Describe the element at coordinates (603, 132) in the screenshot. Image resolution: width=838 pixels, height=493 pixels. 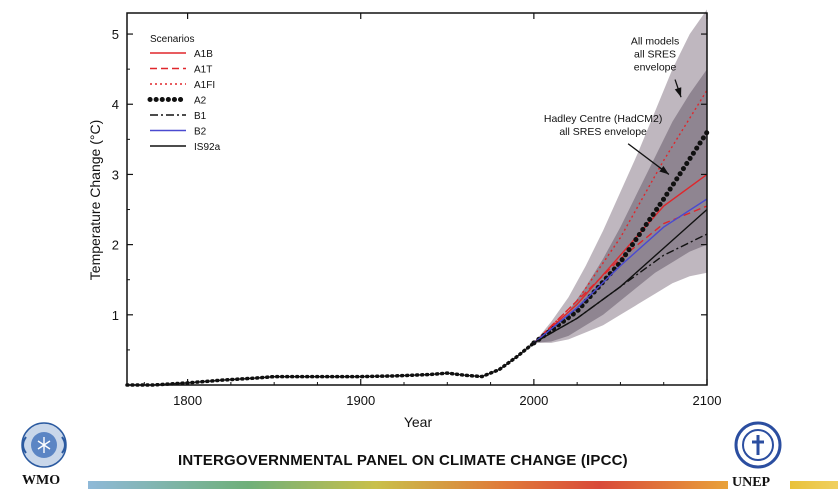
I see `annotation-text: all SRES envelope` at that location.